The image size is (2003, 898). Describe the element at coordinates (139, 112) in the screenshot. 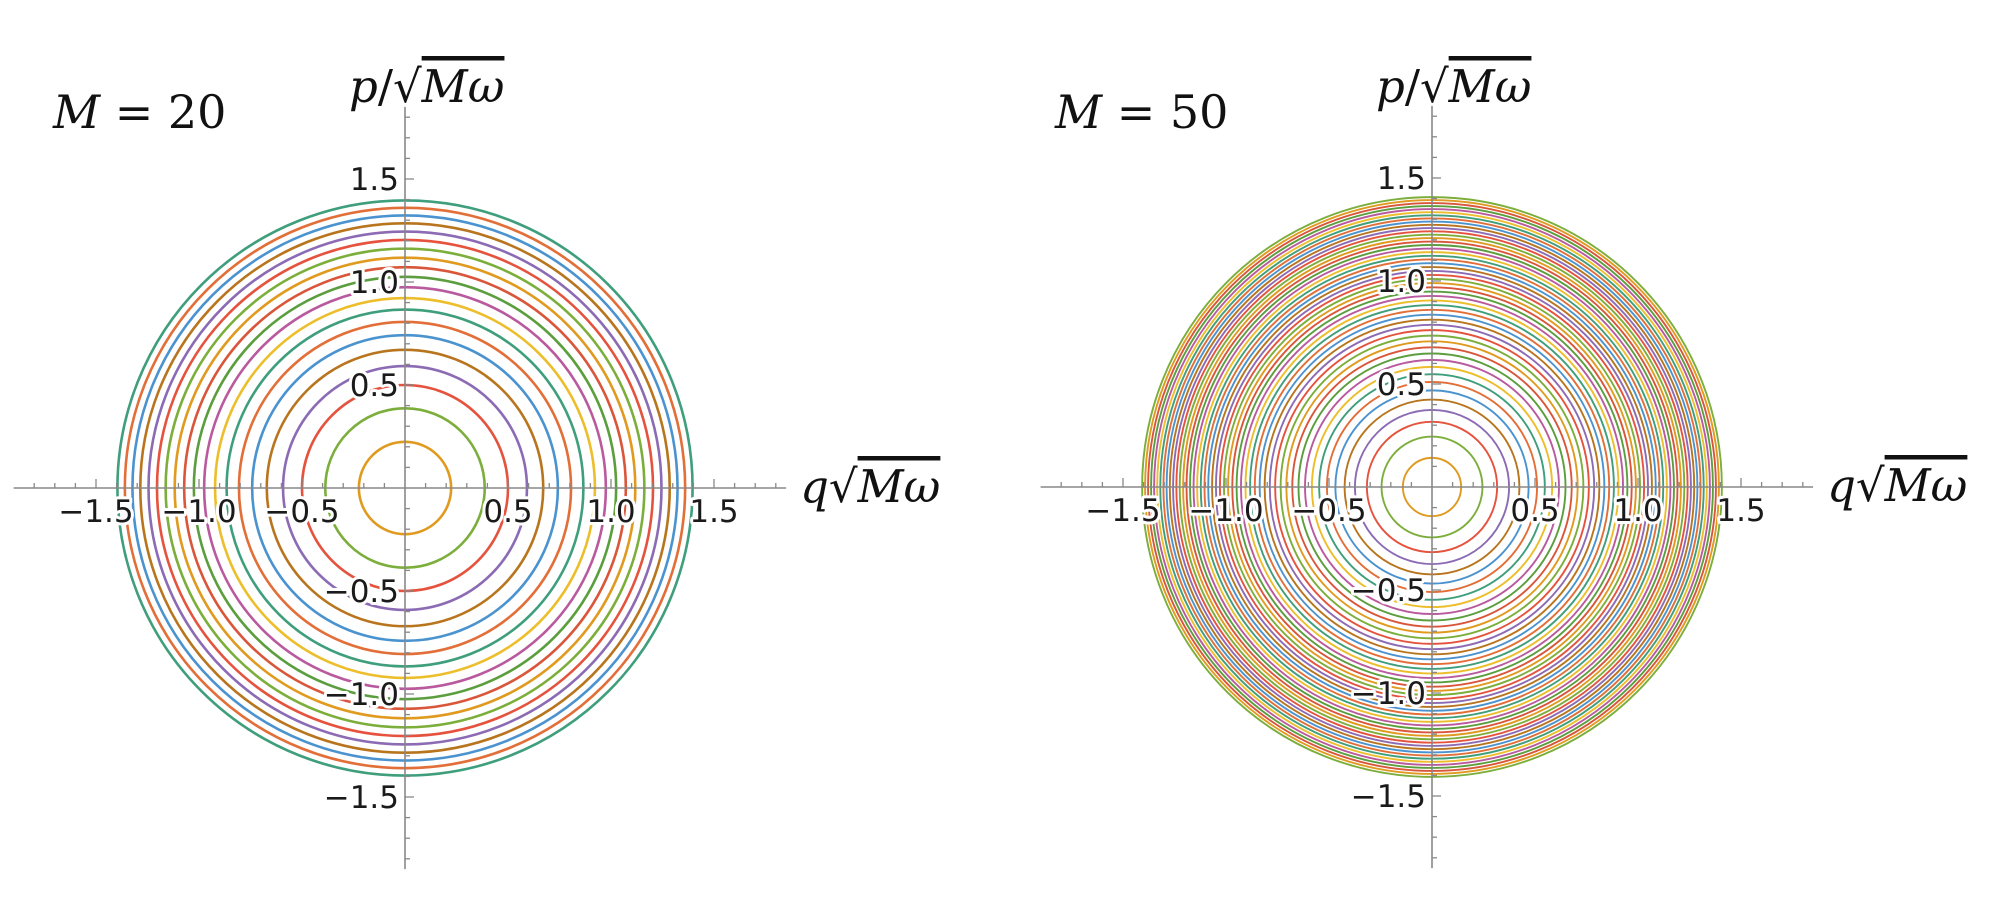

I see `parameter-annotation: M = 20` at that location.